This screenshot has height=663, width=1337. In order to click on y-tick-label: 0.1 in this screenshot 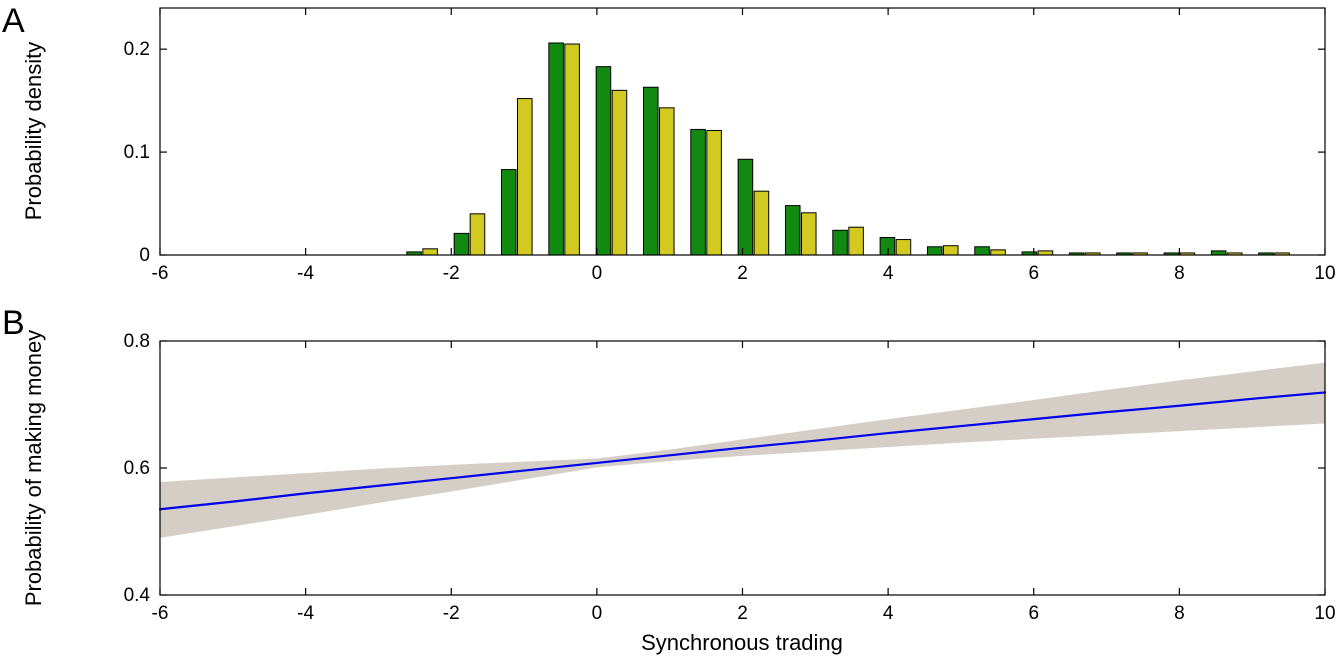, I will do `click(137, 152)`.